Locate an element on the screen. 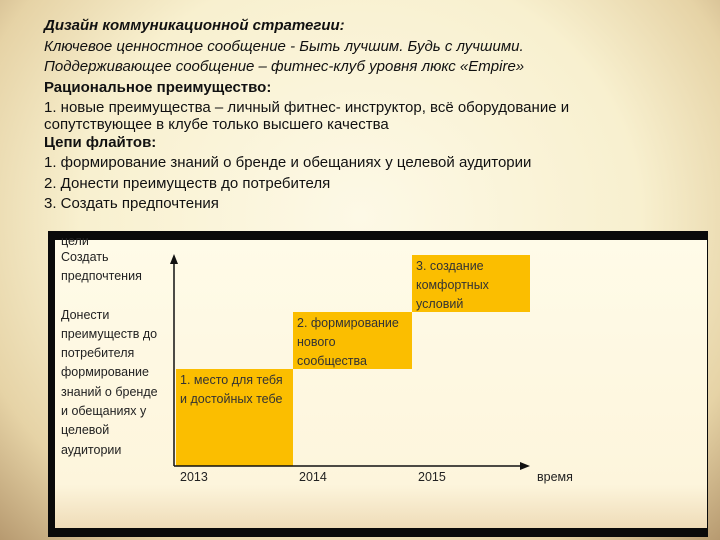 This screenshot has width=720, height=540. step-text: 2. формирование is located at coordinates (348, 323).